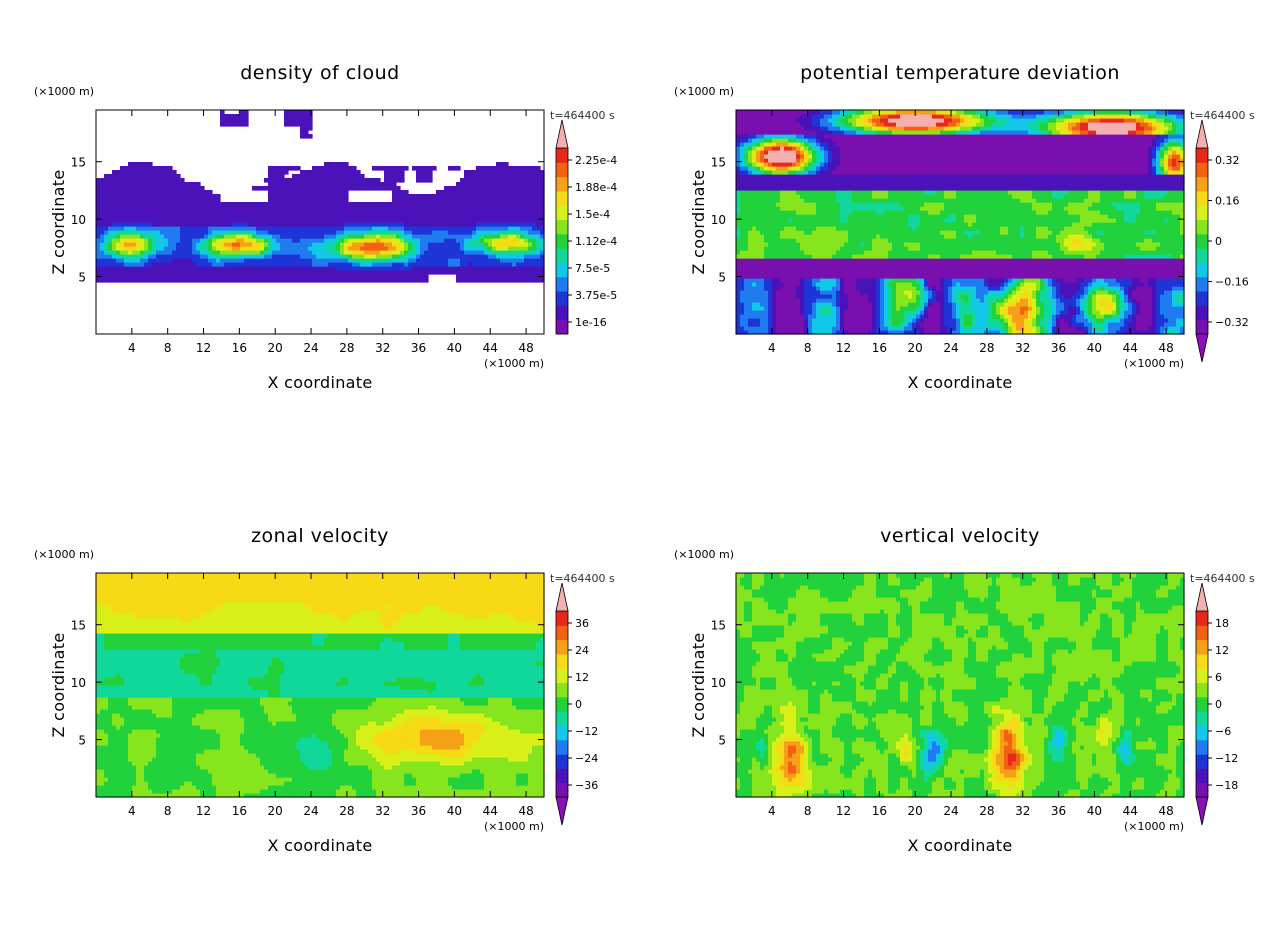 Image resolution: width=1280 pixels, height=926 pixels. What do you see at coordinates (562, 241) in the screenshot?
I see `colorbar-segment` at bounding box center [562, 241].